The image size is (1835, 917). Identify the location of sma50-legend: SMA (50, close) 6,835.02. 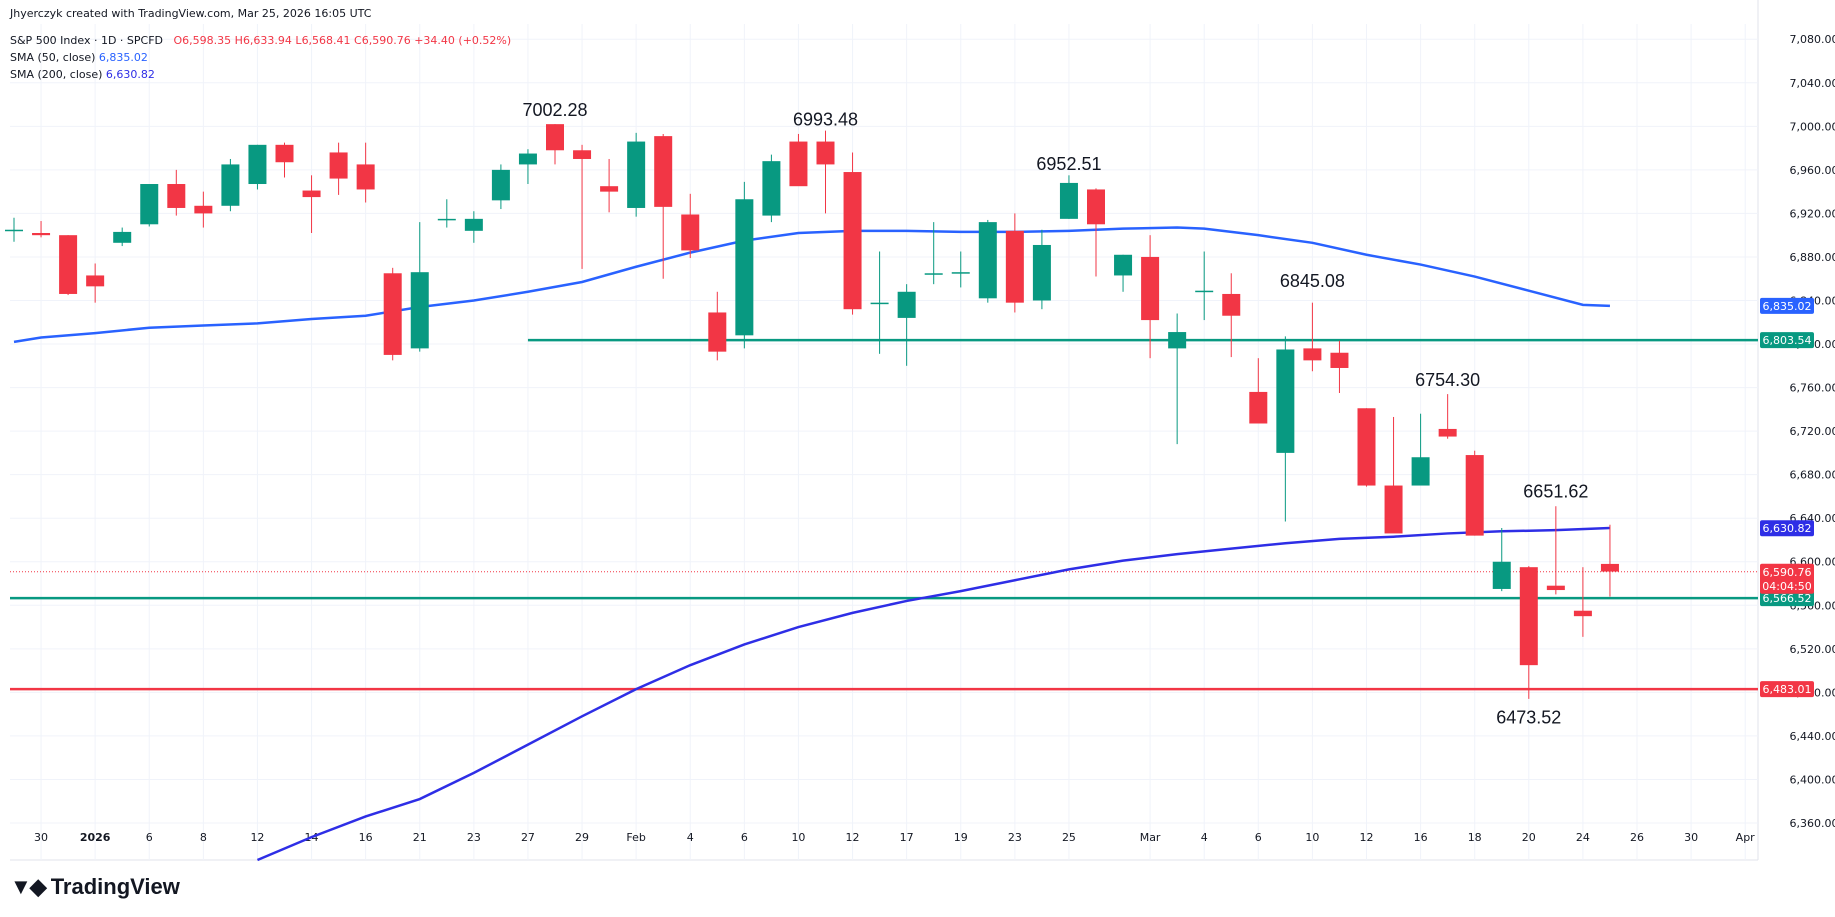
(79, 57).